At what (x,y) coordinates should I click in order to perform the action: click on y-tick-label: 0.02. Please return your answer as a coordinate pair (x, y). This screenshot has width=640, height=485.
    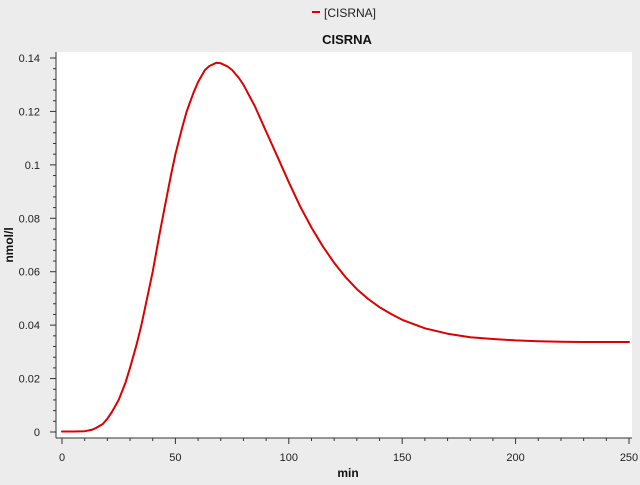
    Looking at the image, I should click on (29, 380).